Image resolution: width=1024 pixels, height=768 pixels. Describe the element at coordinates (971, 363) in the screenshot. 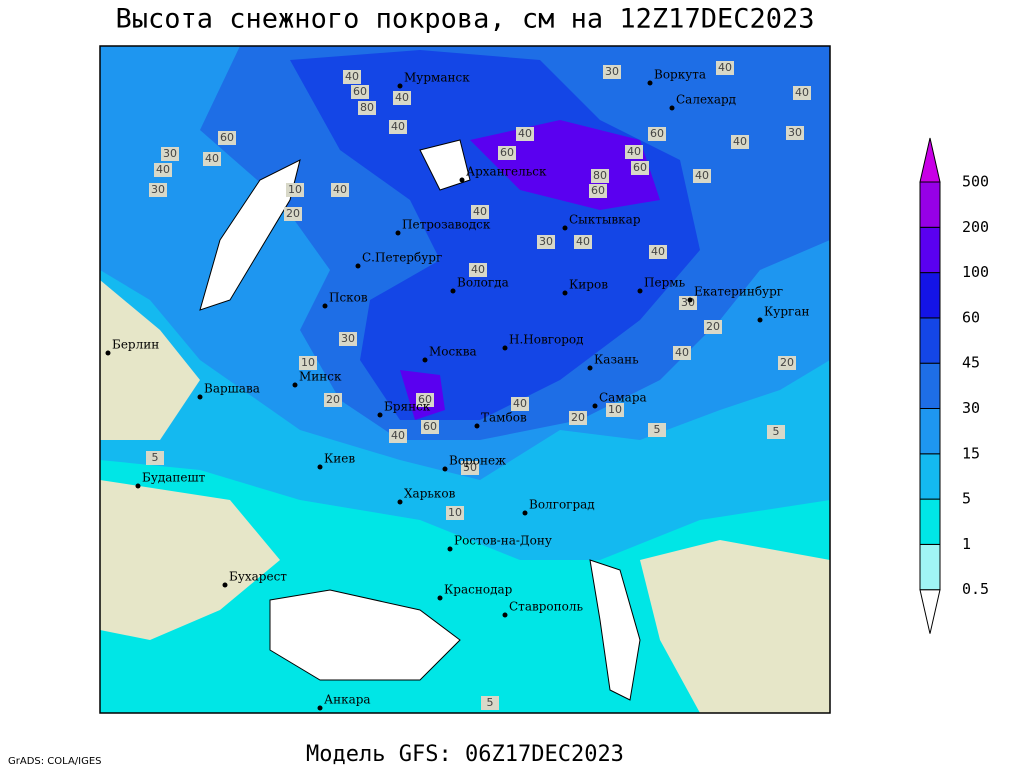

I see `colorbar-label: 45` at that location.